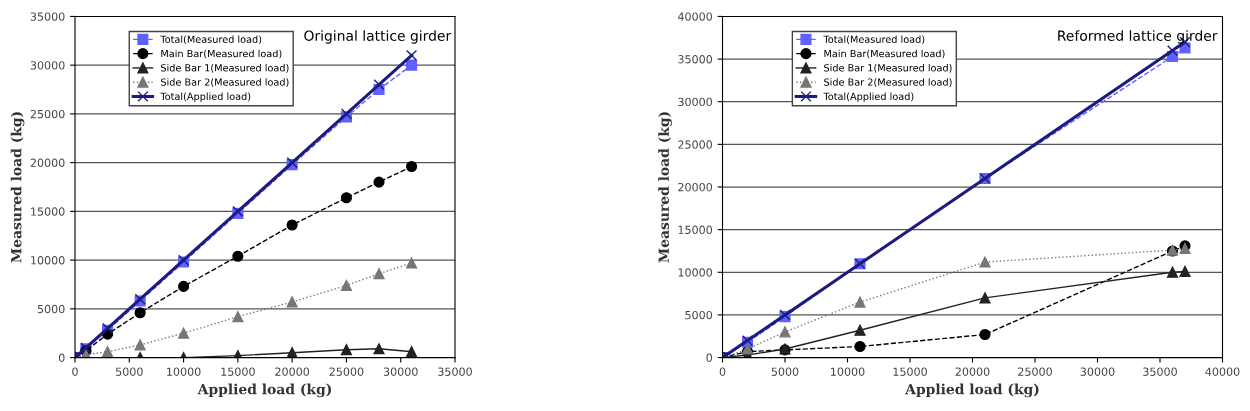 Image resolution: width=1250 pixels, height=411 pixels. I want to click on x-tick-label: 40000, so click(1222, 371).